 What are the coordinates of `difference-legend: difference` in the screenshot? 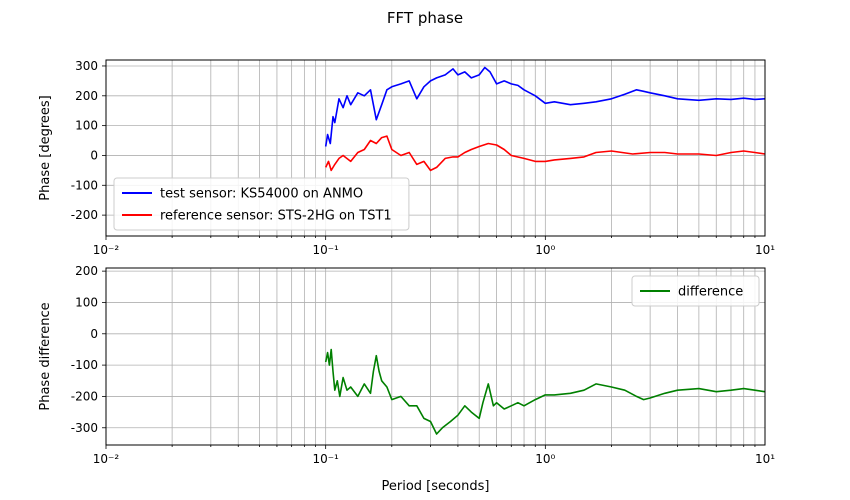 It's located at (695, 291).